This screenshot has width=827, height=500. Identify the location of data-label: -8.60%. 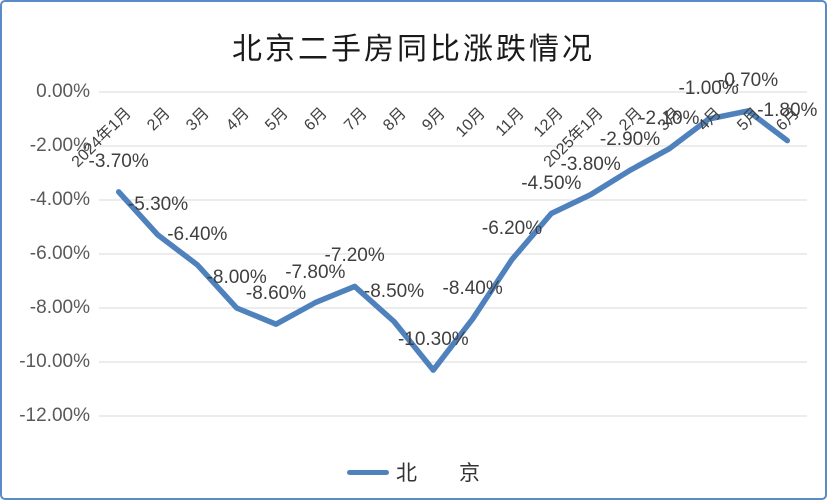
(276, 294).